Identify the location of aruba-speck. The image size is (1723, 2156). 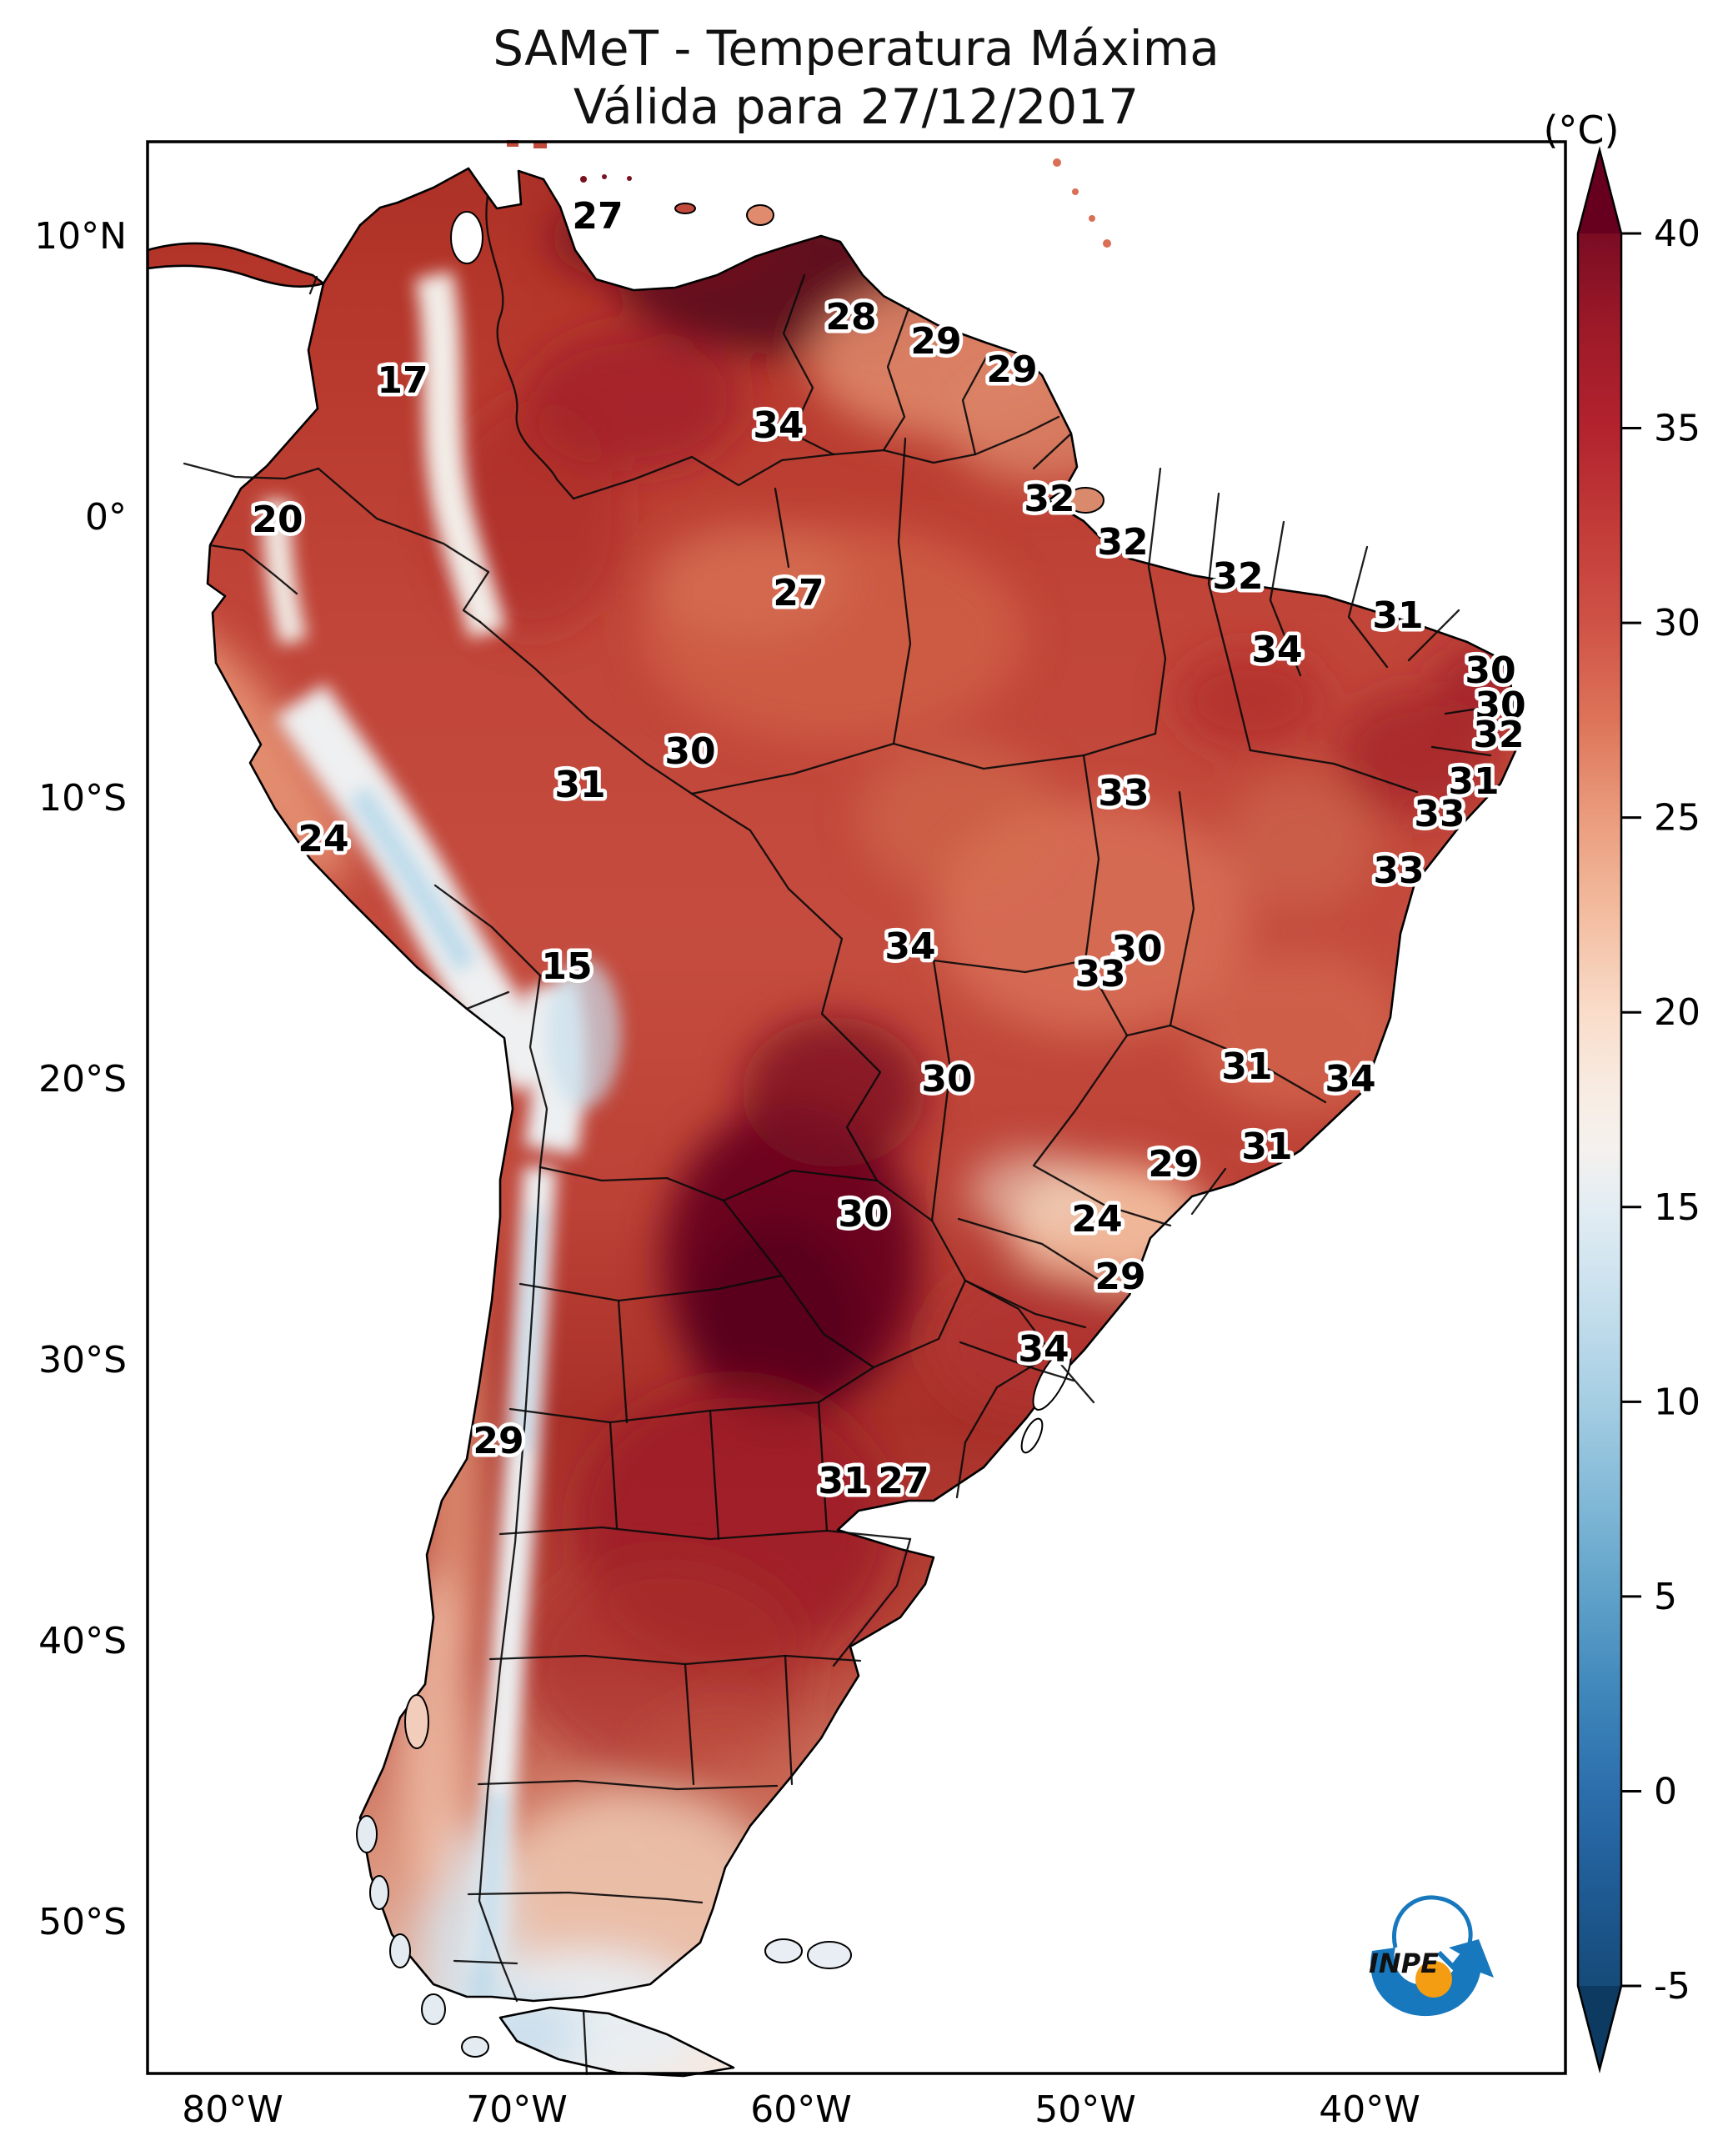
(512, 143).